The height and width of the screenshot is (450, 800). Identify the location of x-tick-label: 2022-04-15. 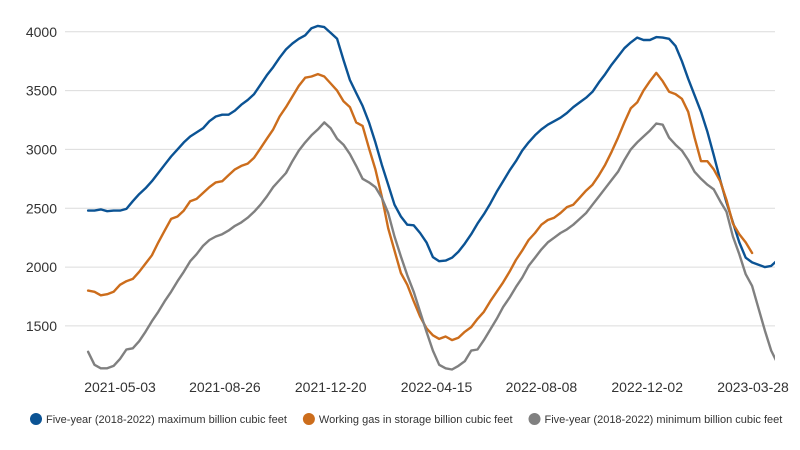
(437, 387).